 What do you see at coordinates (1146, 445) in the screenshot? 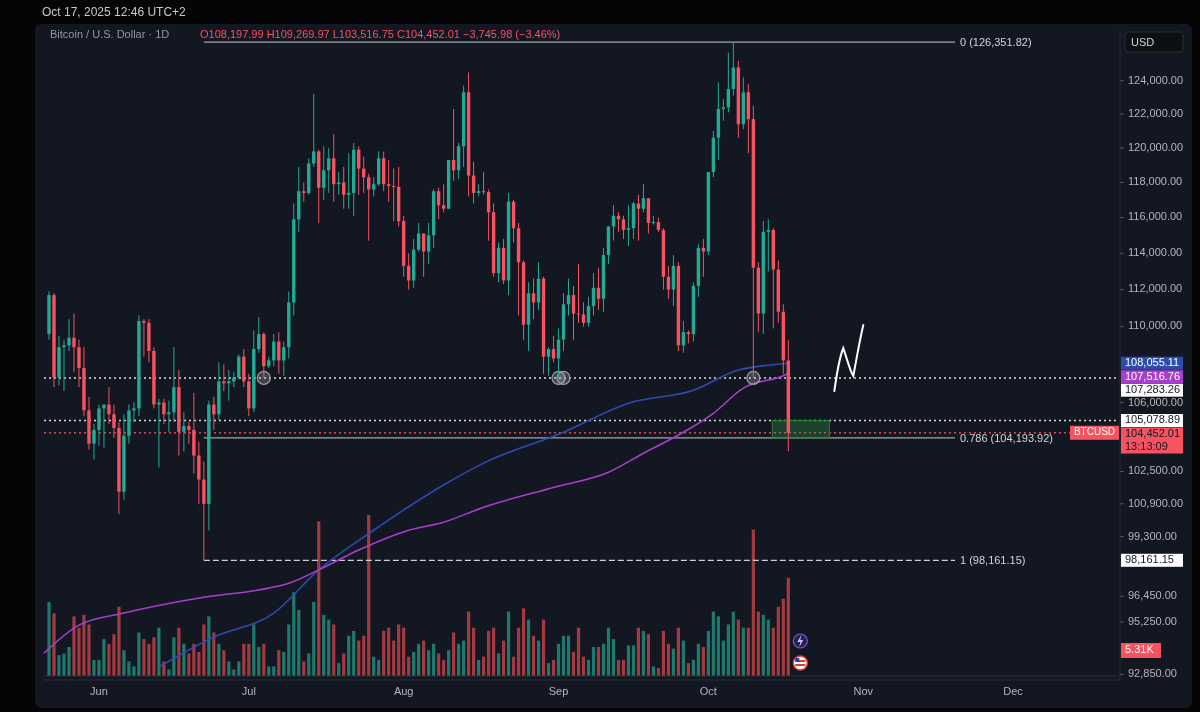
I see `text: 13:13:09` at bounding box center [1146, 445].